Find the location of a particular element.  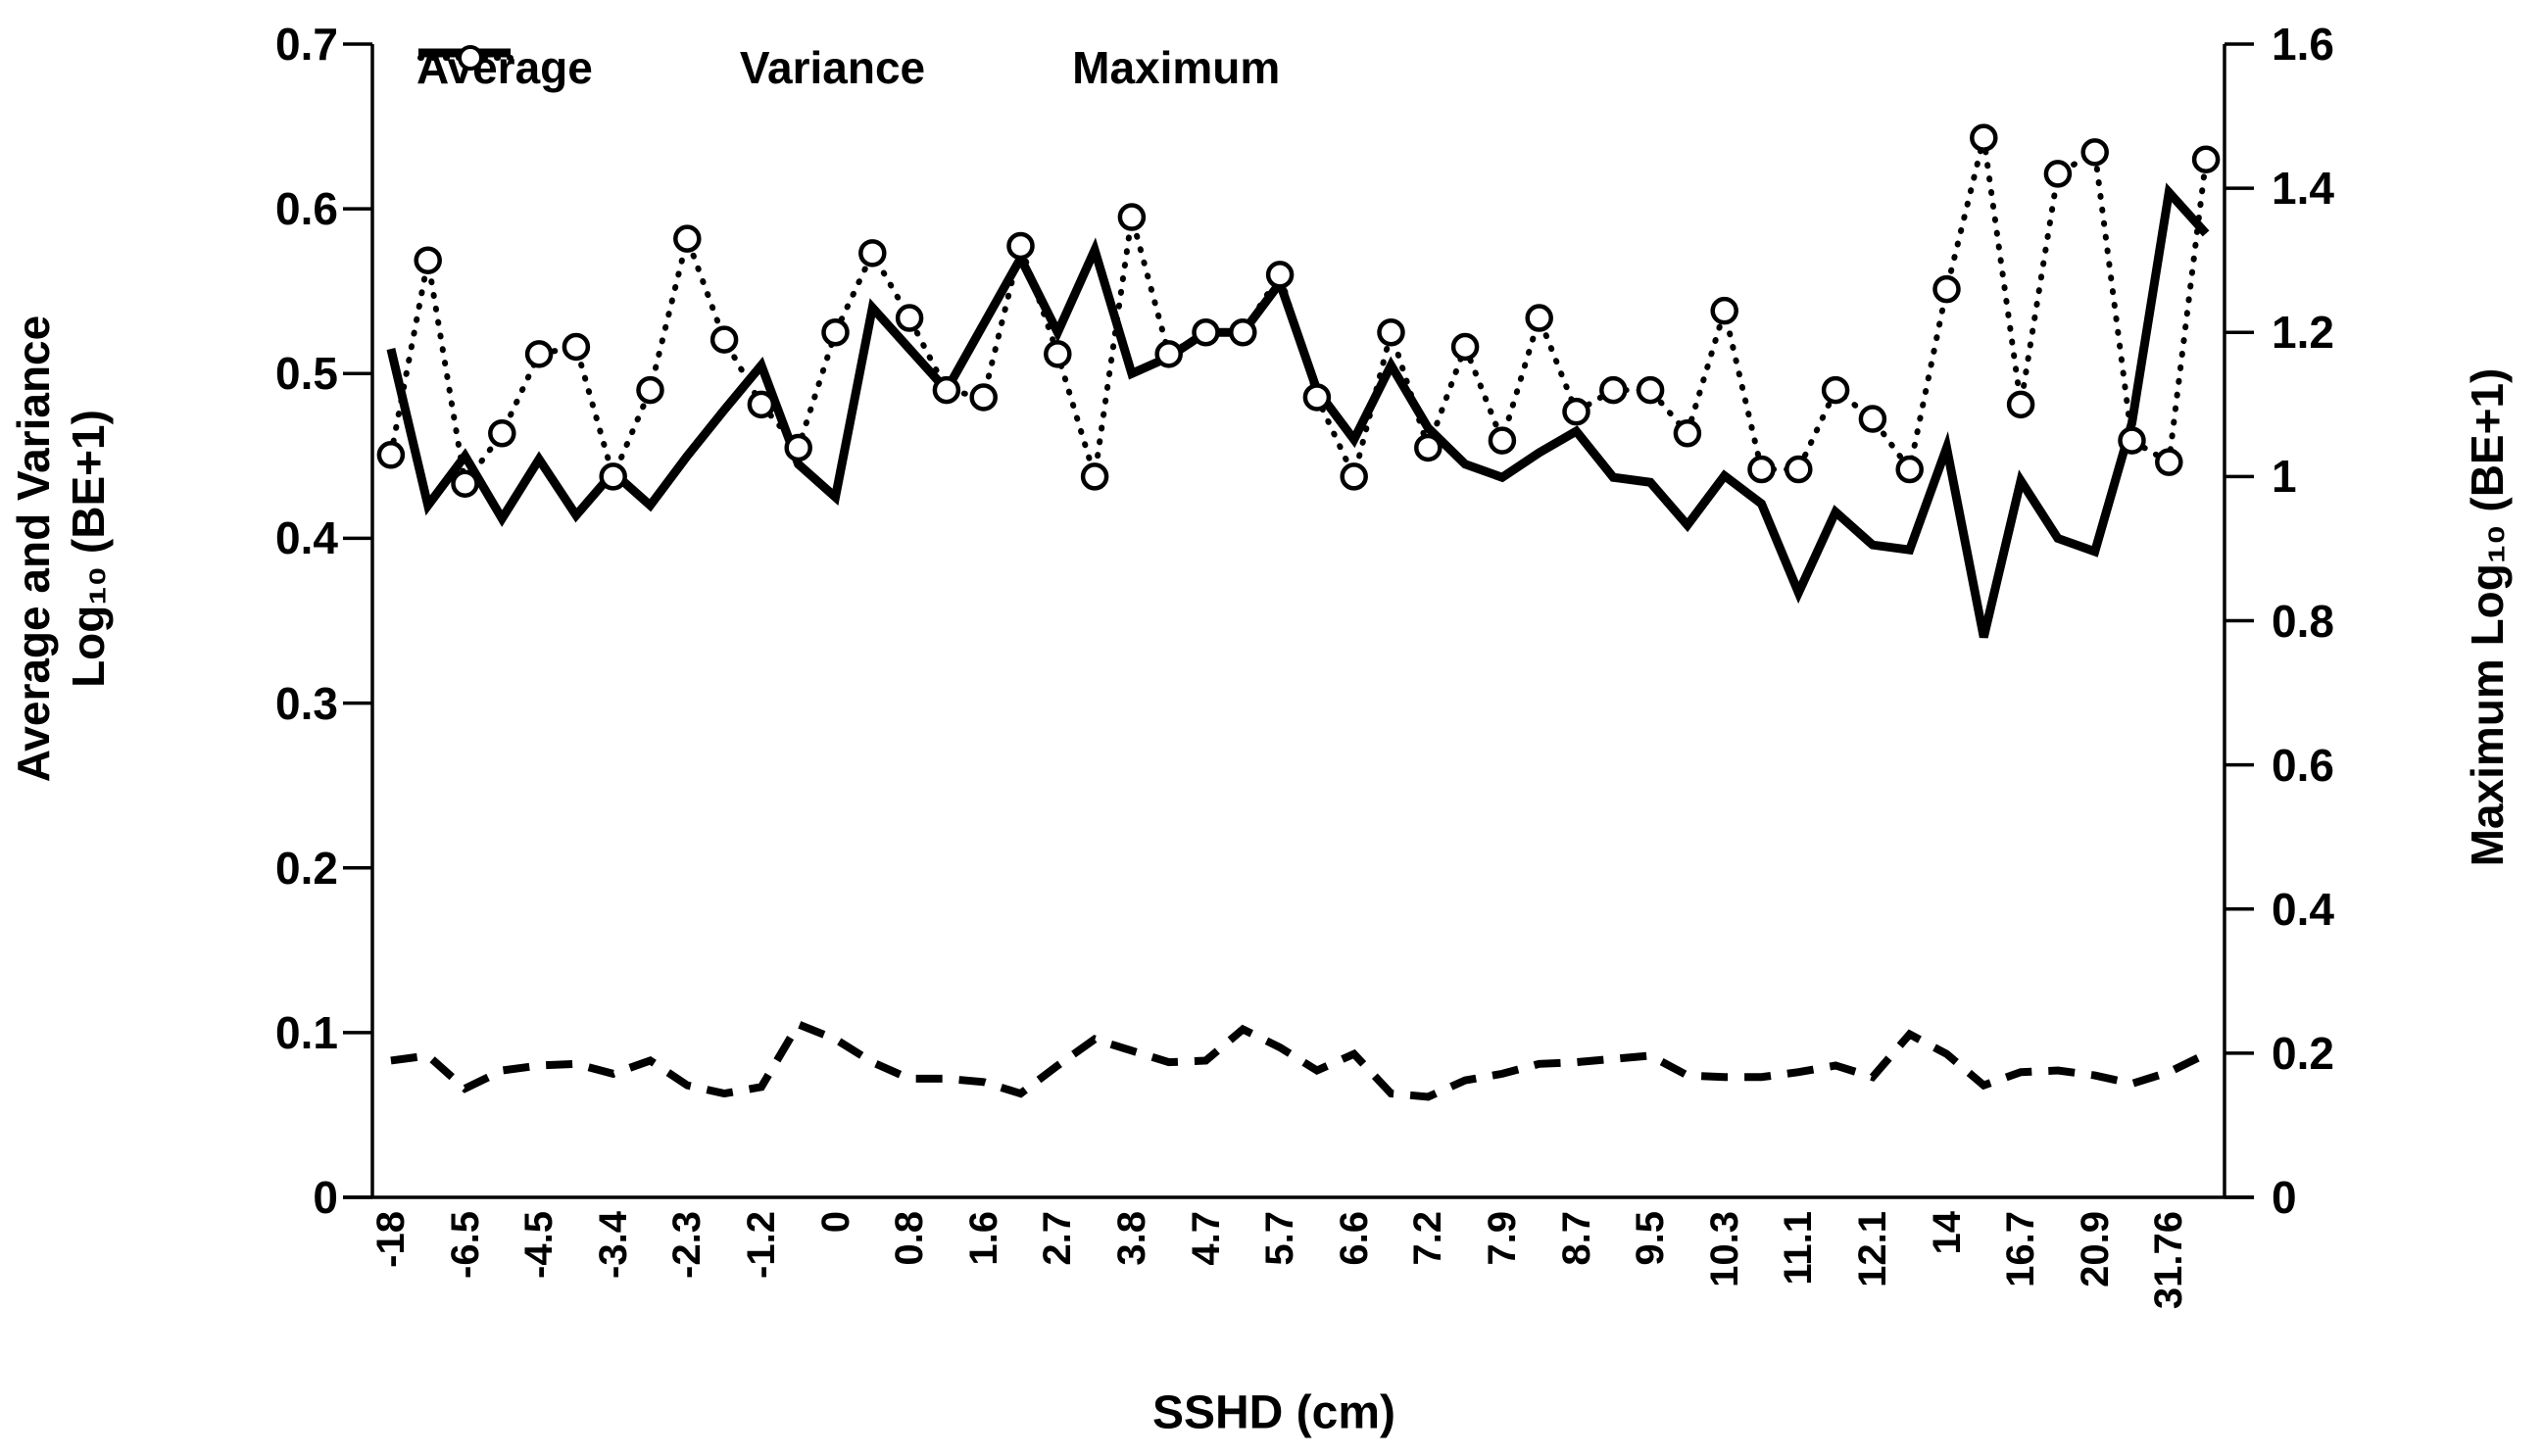

x-axis-tick-label: 14 is located at coordinates (1947, 1233).